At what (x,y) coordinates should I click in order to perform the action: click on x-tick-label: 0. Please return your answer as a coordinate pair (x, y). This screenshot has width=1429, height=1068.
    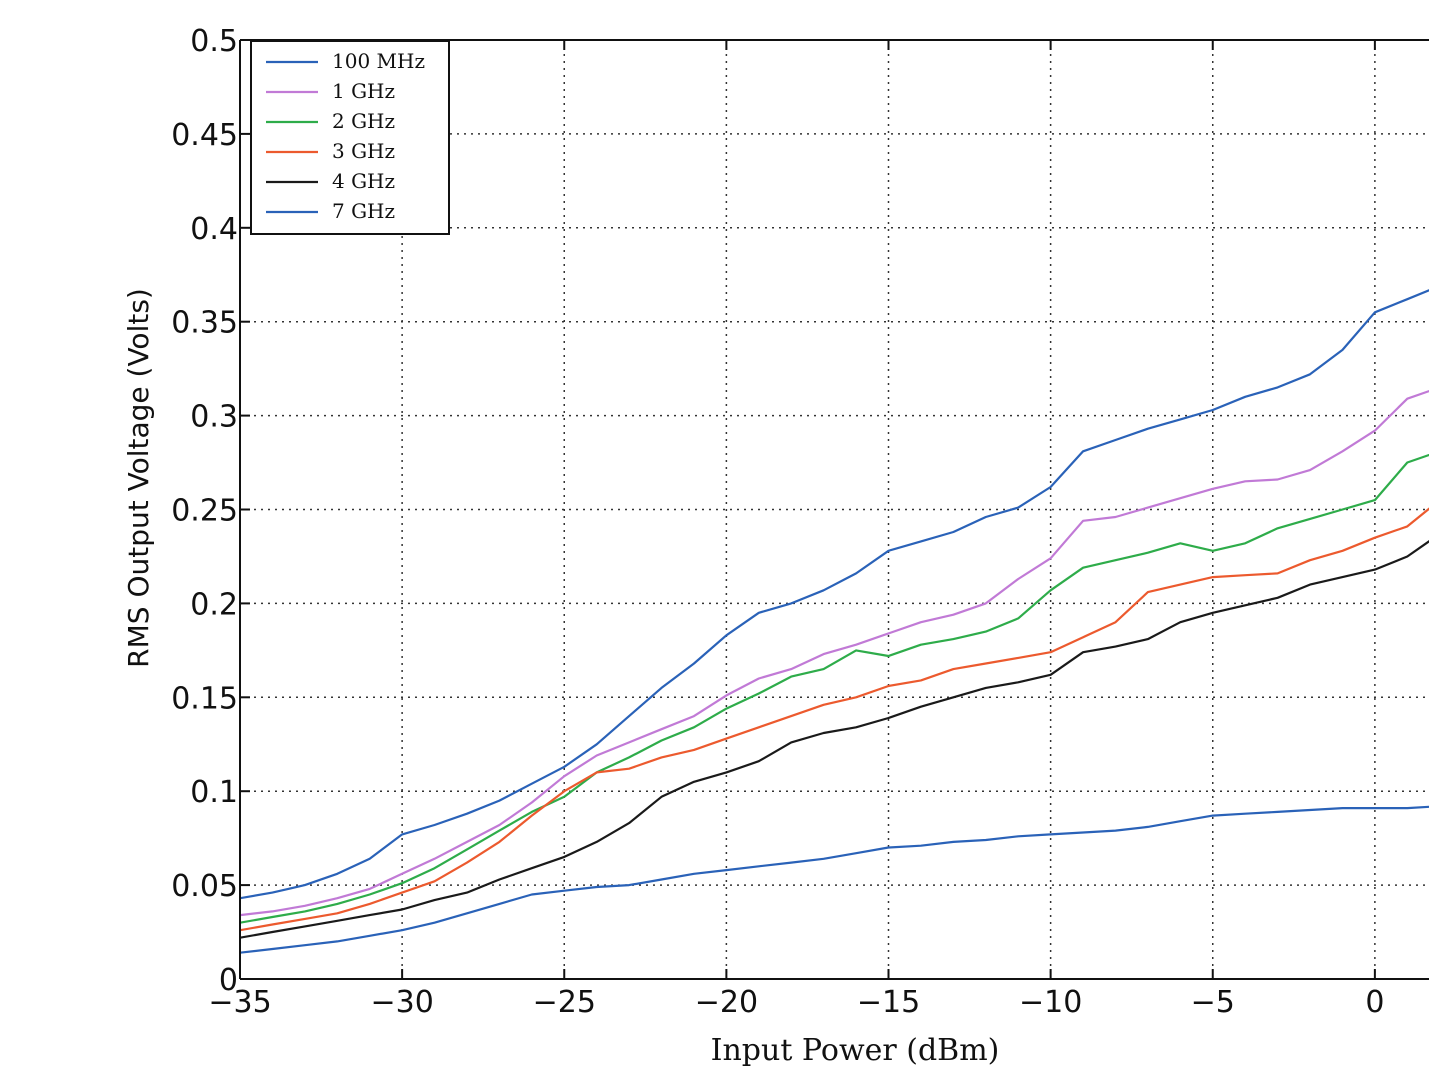
    Looking at the image, I should click on (1374, 1002).